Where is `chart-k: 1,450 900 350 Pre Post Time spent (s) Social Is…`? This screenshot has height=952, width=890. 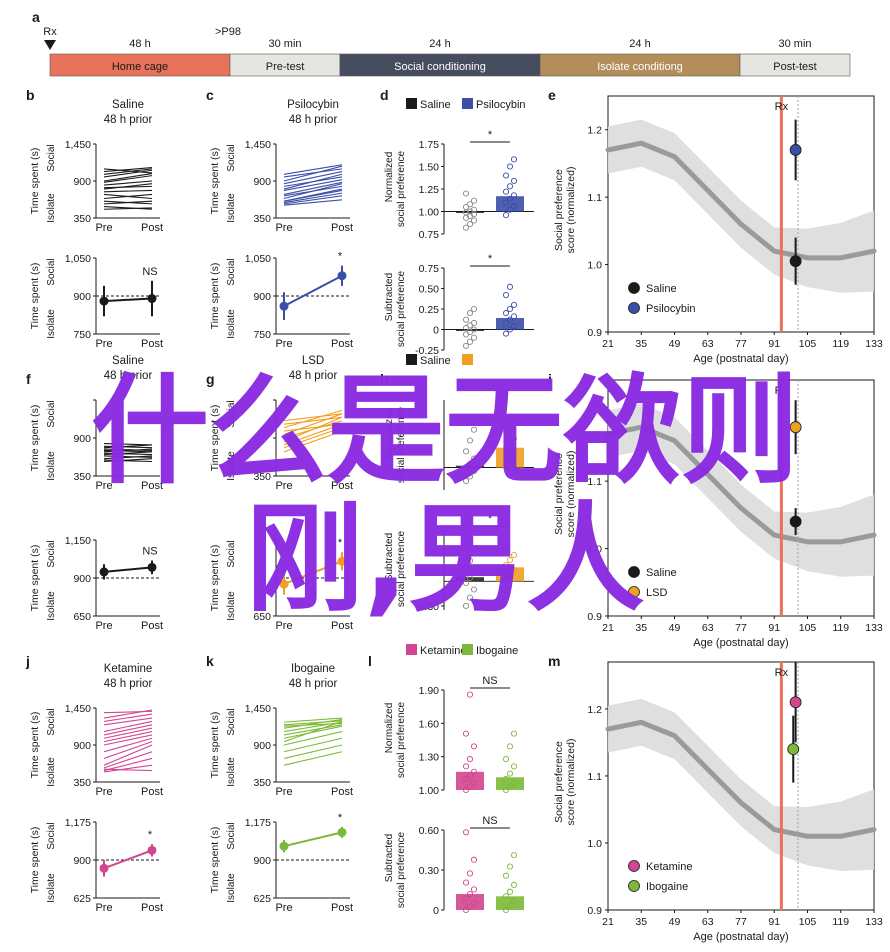
chart-k: 1,450 900 350 Pre Post Time spent (s) Social Is… is located at coordinates (281, 730).